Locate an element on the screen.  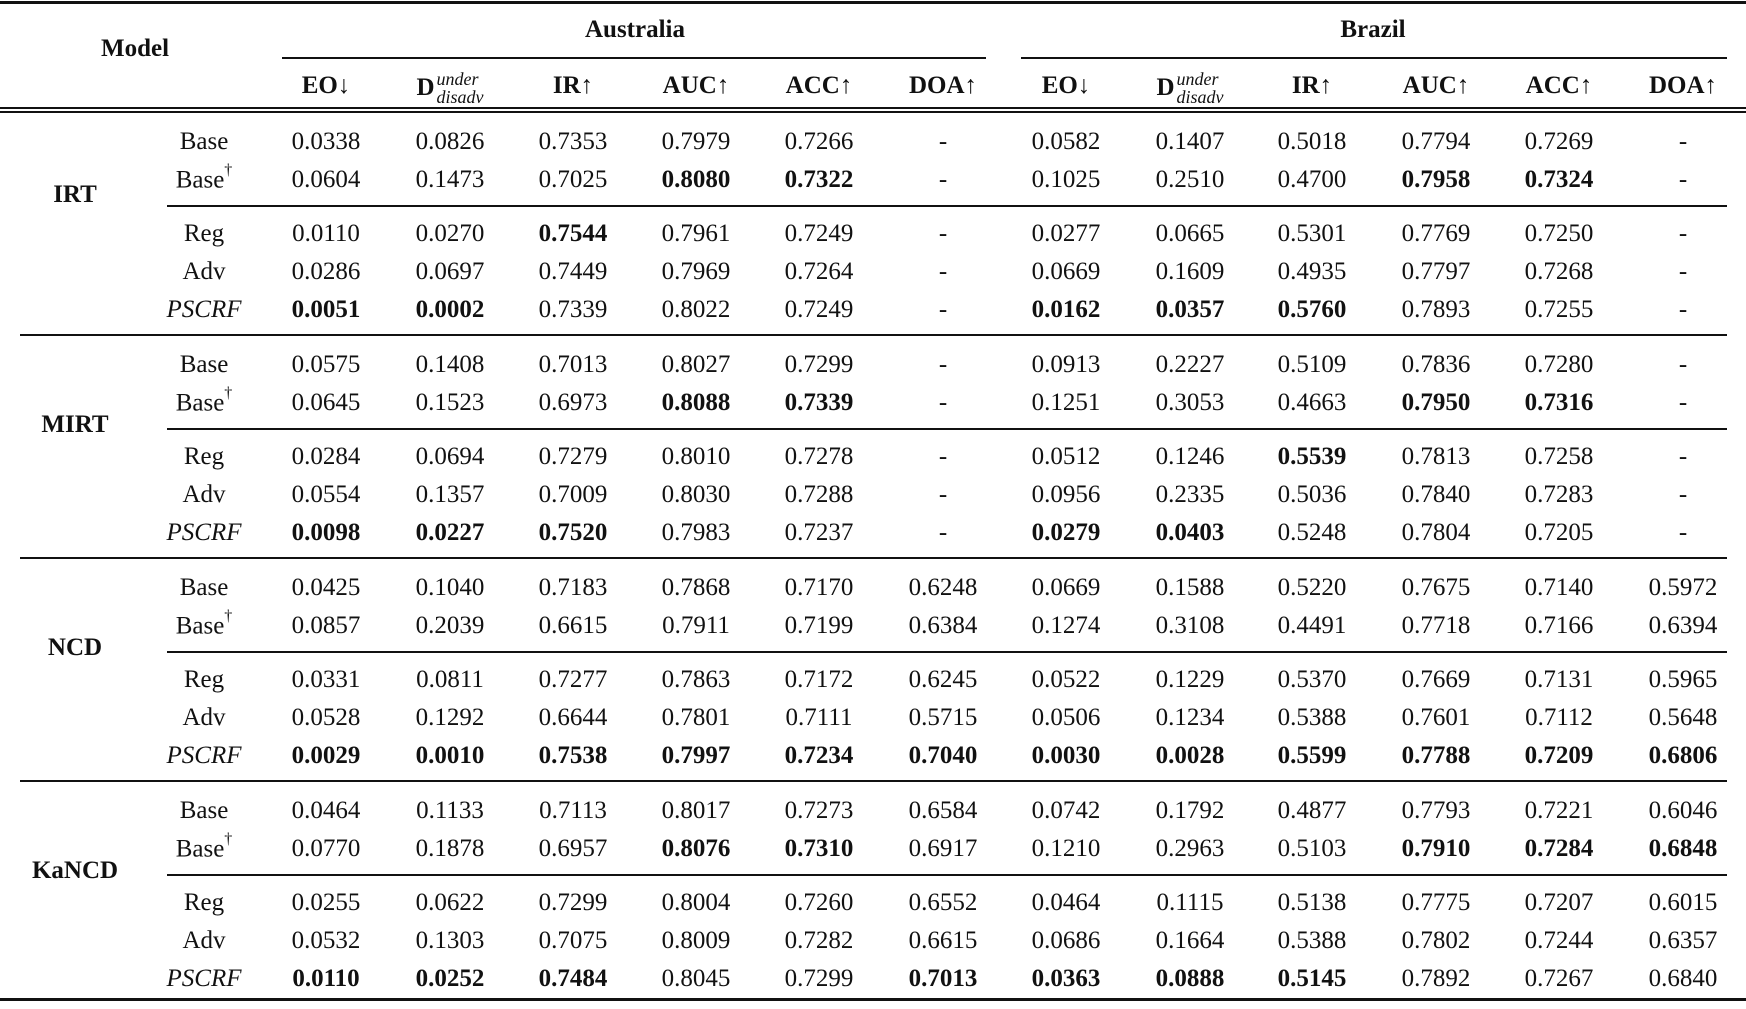
table-cell: 0.6248 is located at coordinates (943, 587).